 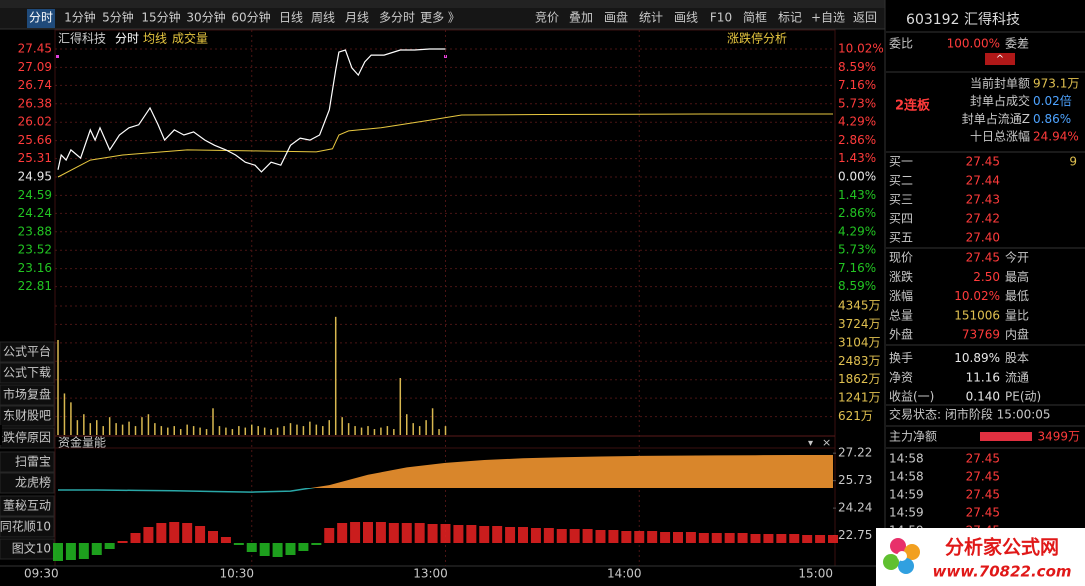 What do you see at coordinates (721, 18) in the screenshot?
I see `tool-button: F10` at bounding box center [721, 18].